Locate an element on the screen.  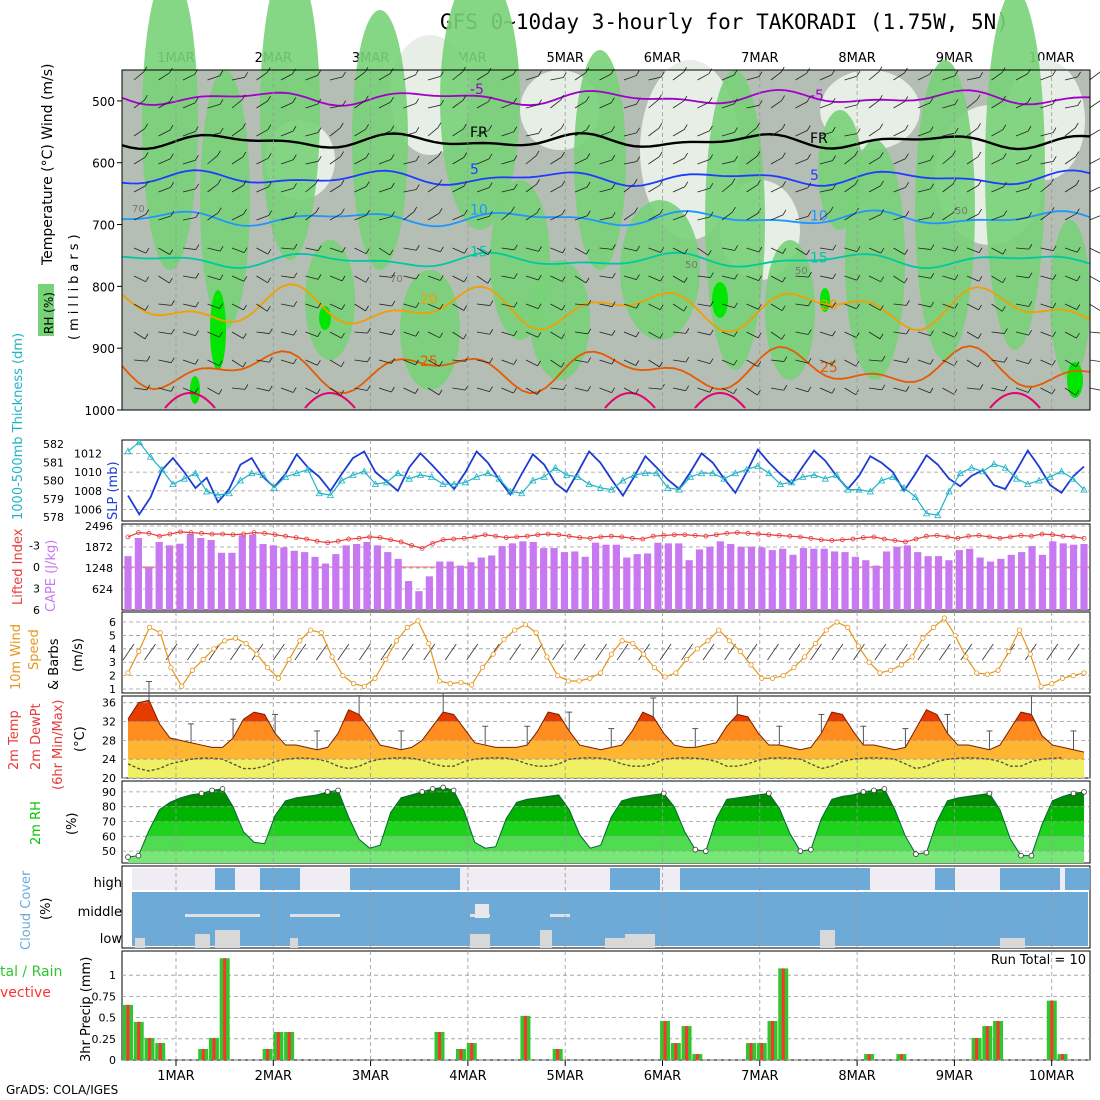
rh2m-axis-label: 2m RH is located at coordinates (36, 823).